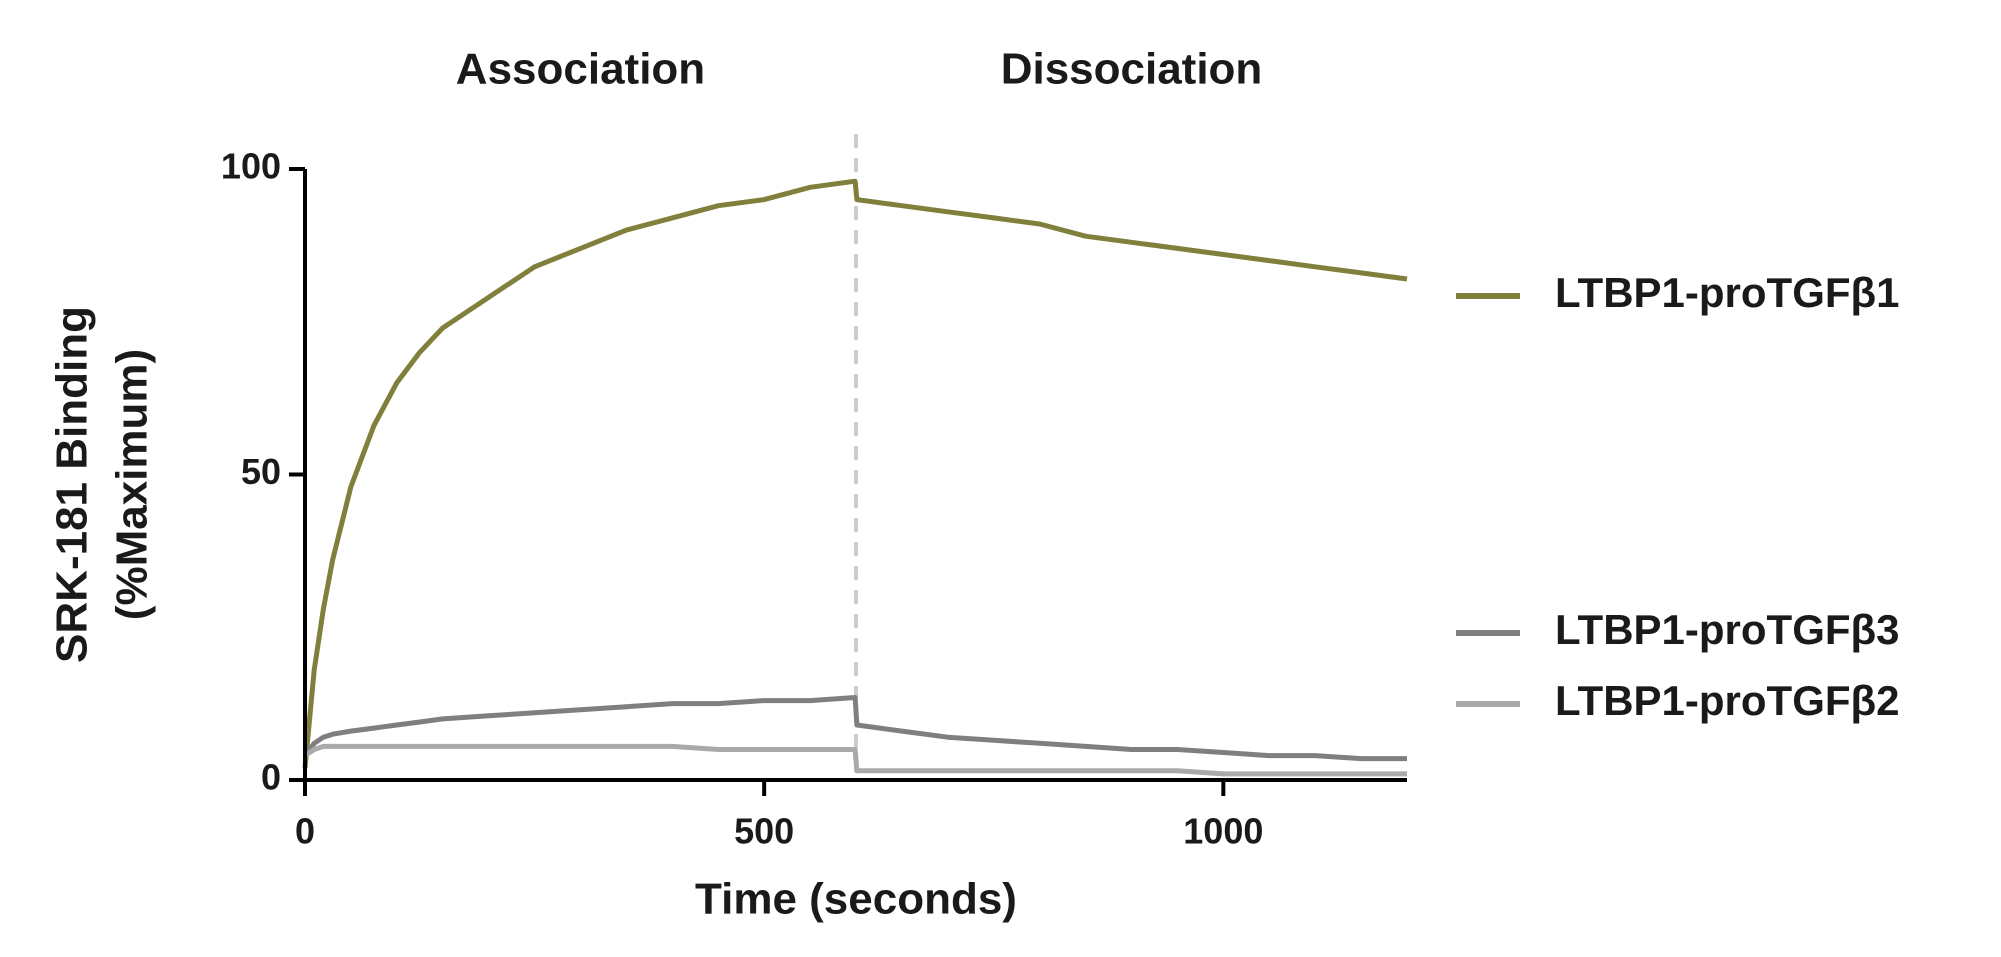 The height and width of the screenshot is (957, 2001). Describe the element at coordinates (132, 484) in the screenshot. I see `y-axis-label: (%Maximum)` at that location.